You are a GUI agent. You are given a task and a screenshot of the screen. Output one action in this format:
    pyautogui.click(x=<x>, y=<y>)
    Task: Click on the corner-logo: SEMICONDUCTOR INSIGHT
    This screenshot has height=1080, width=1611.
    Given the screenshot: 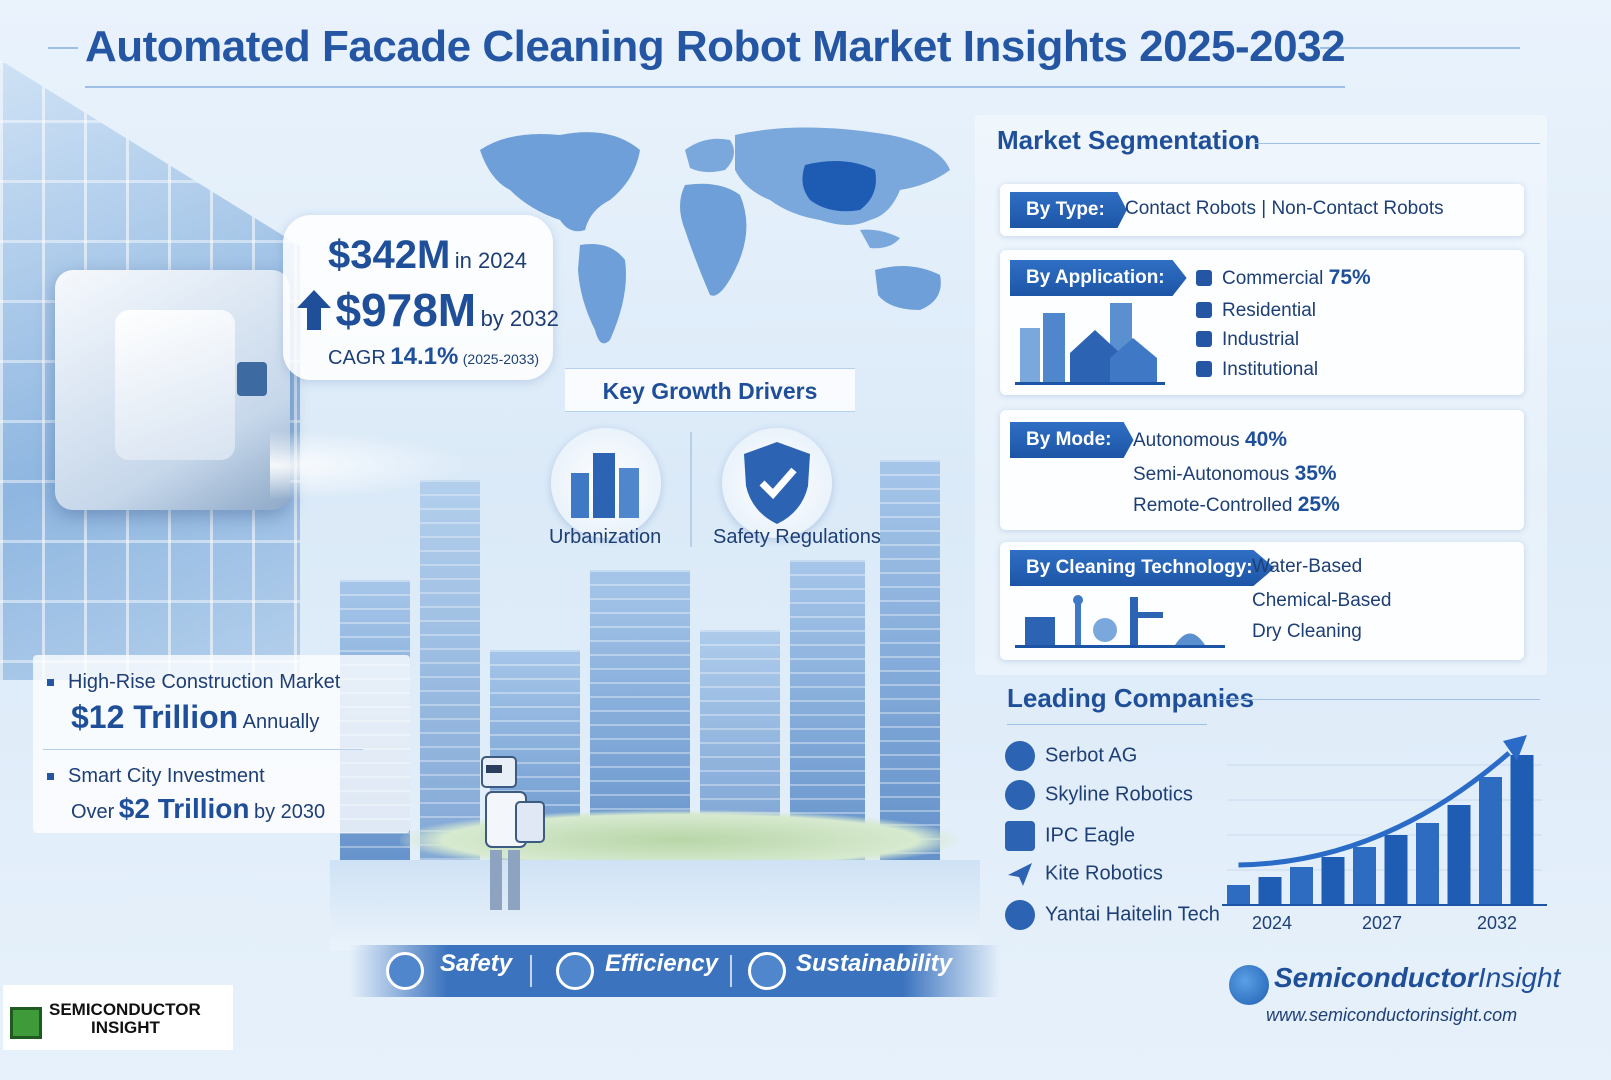 What is the action you would take?
    pyautogui.click(x=118, y=1017)
    